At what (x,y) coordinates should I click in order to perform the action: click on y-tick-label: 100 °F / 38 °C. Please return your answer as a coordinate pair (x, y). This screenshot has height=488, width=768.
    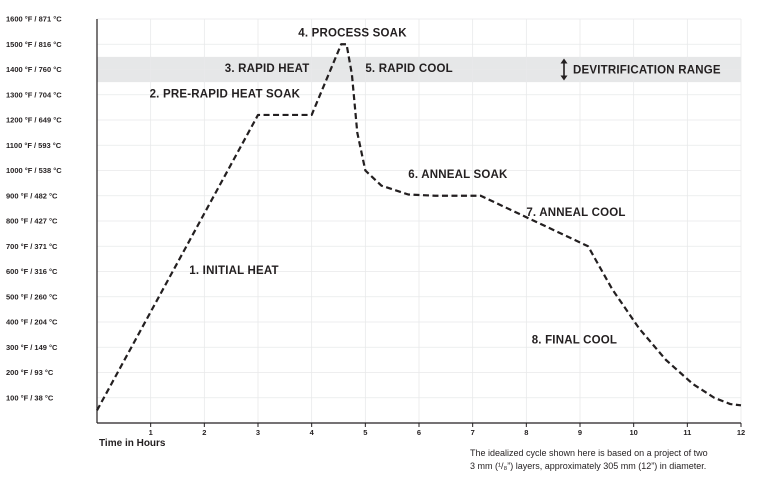
    Looking at the image, I should click on (30, 397).